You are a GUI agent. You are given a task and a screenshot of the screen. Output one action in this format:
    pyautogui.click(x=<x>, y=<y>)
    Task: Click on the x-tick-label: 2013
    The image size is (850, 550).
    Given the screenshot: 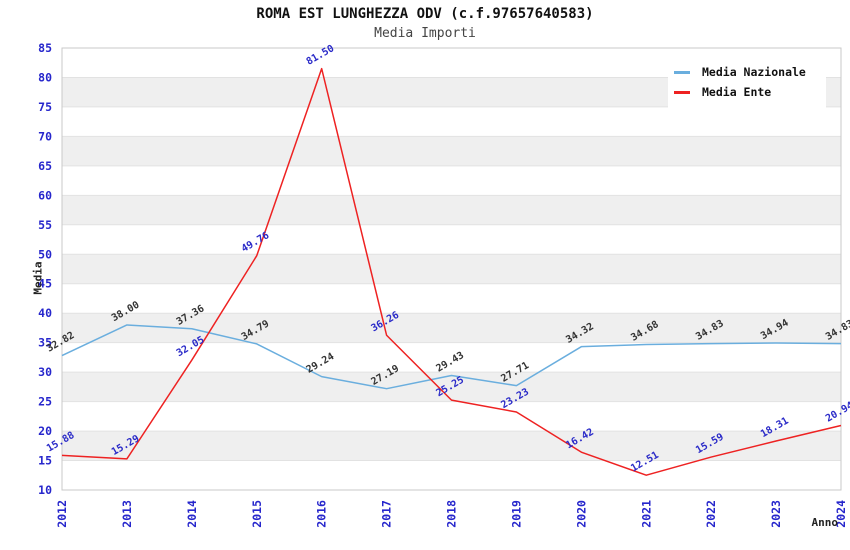 What is the action you would take?
    pyautogui.click(x=127, y=514)
    